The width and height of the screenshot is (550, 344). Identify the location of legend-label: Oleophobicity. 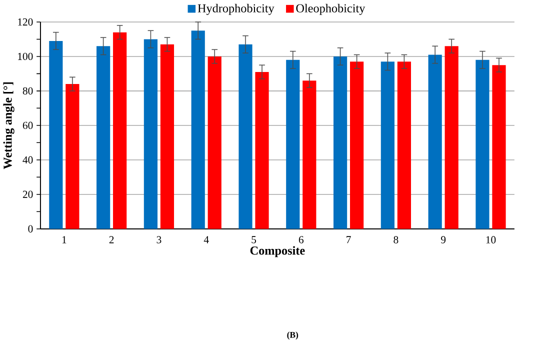
(331, 9).